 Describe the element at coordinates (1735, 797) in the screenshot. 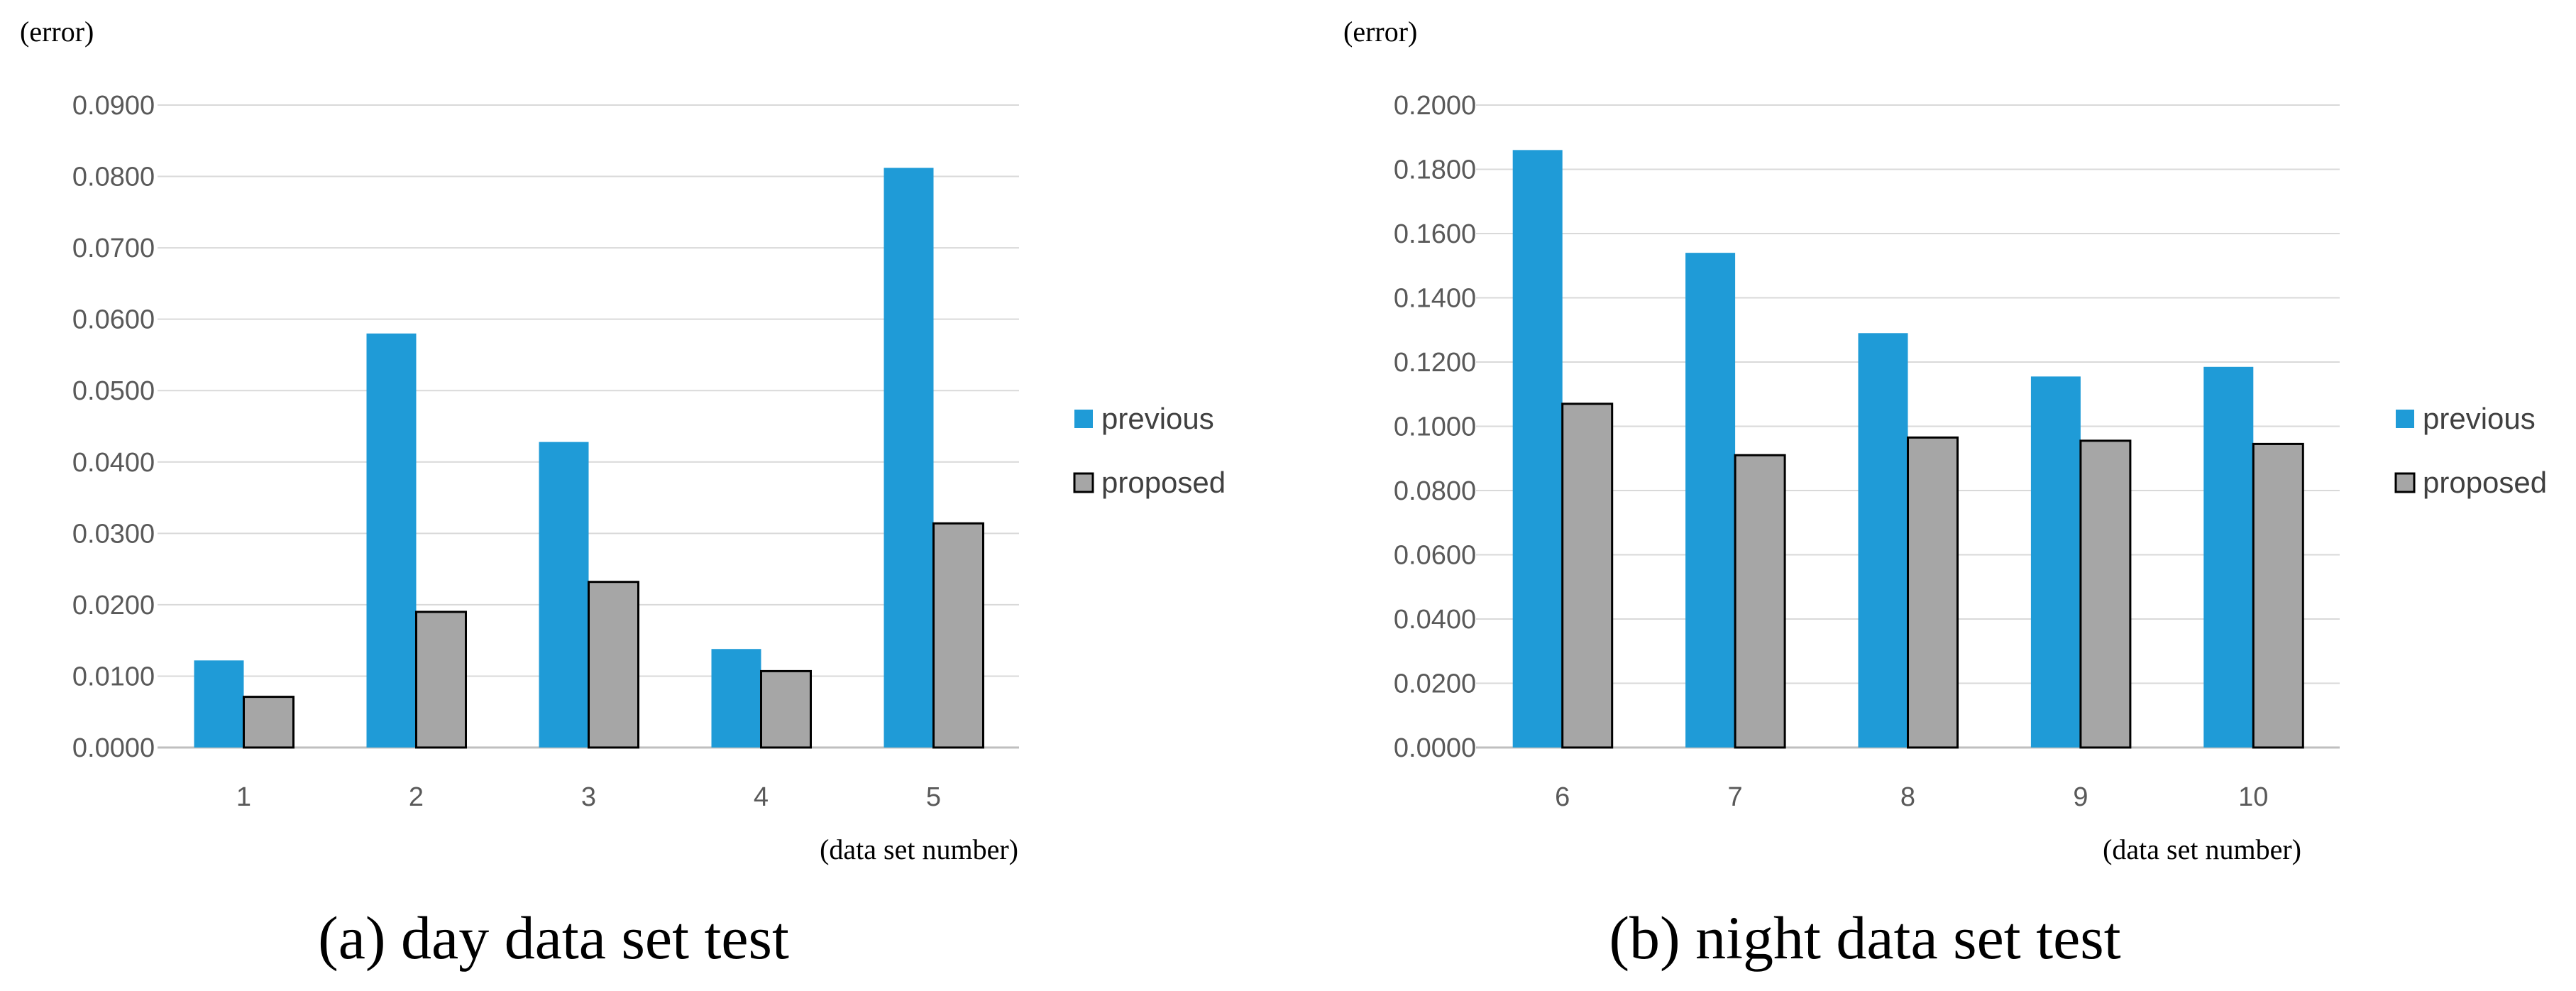

I see `x-tick-label: 7` at that location.